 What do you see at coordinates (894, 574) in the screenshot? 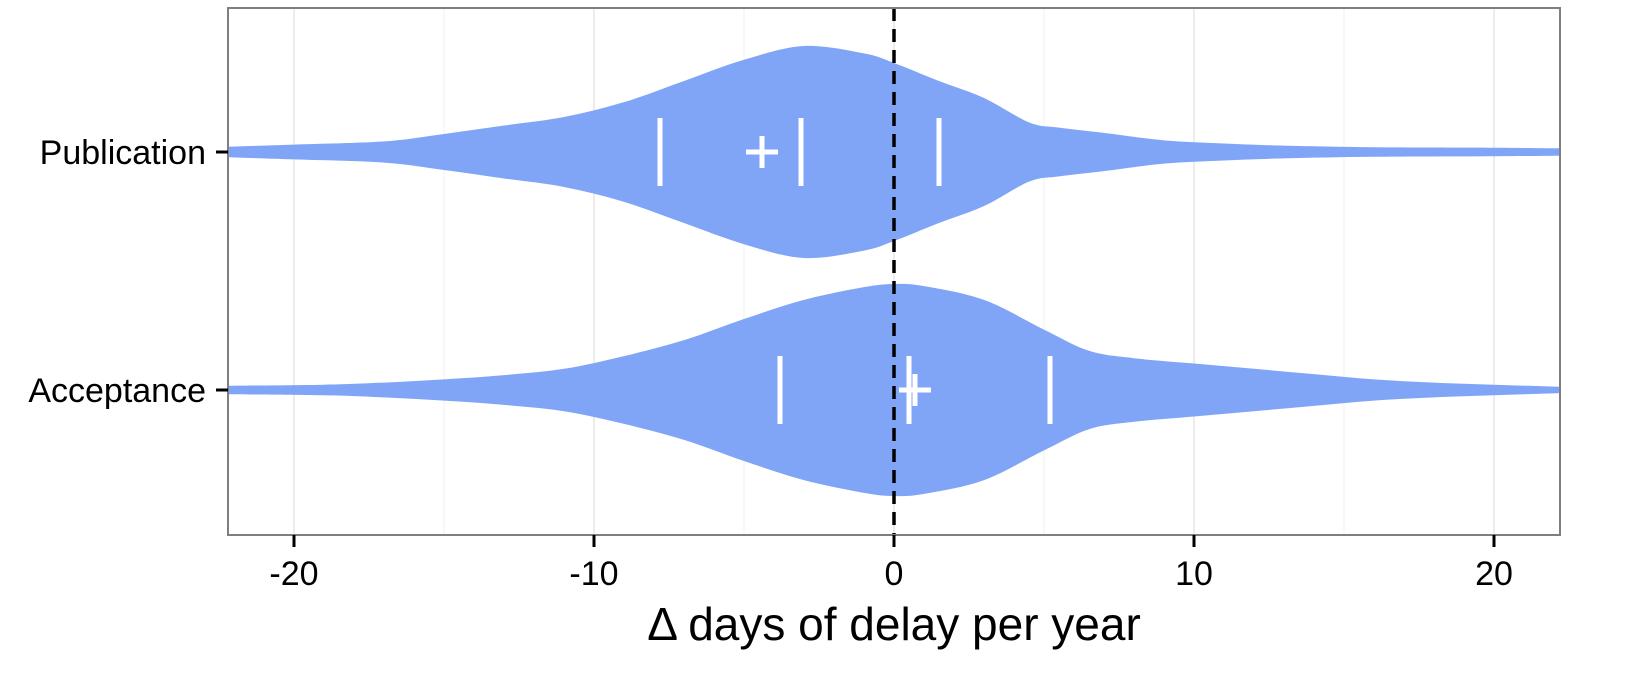
I see `x-tick-label: 0` at bounding box center [894, 574].